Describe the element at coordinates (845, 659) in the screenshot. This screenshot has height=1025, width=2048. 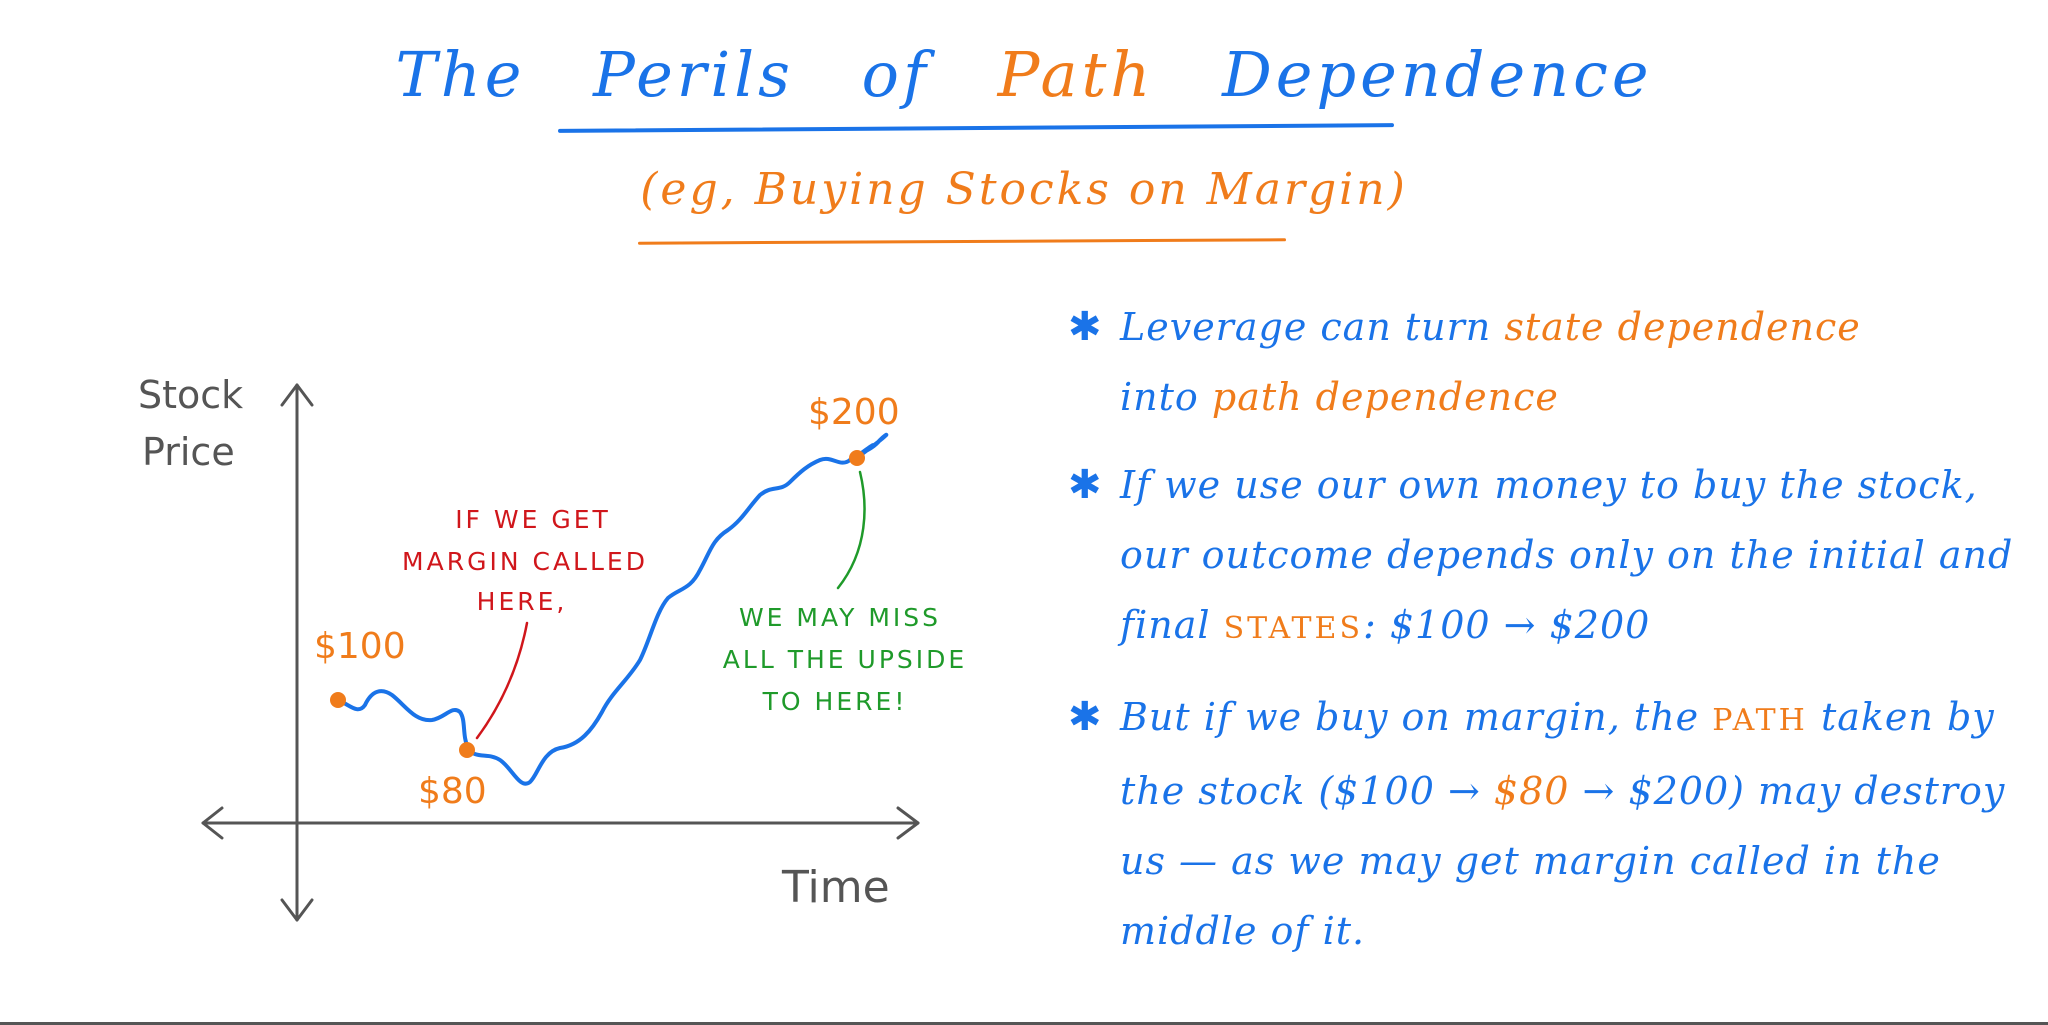
I see `green-annotation-line2: ALL THE UPSIDE` at that location.